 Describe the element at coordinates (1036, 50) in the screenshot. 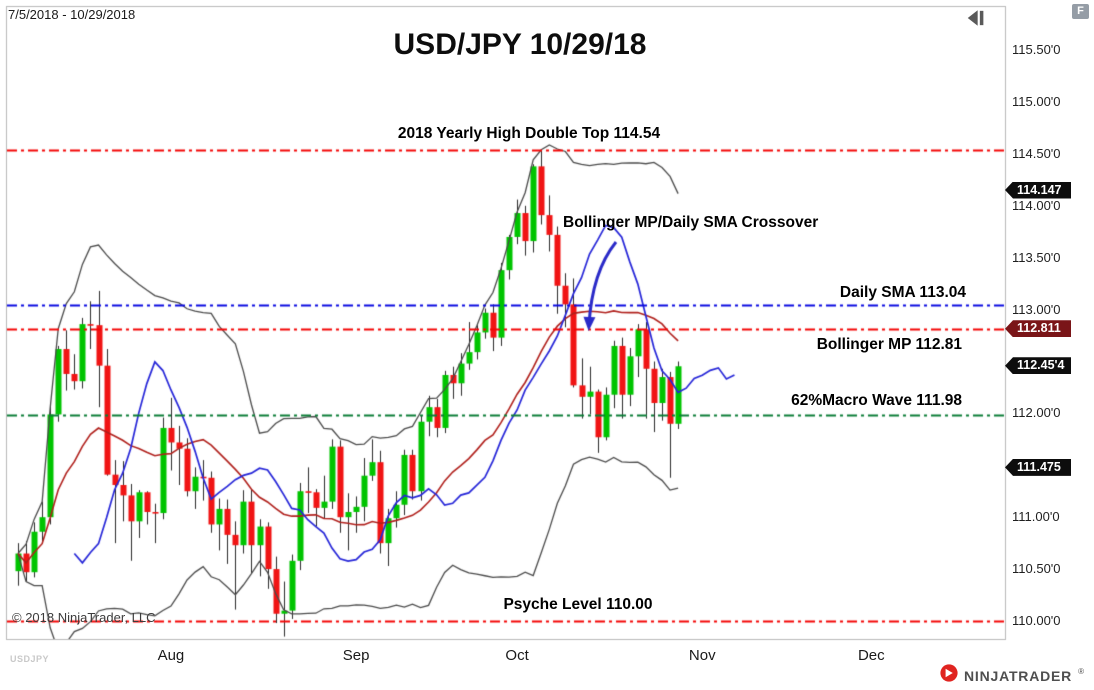

I see `price-tick: 115.50'0` at that location.